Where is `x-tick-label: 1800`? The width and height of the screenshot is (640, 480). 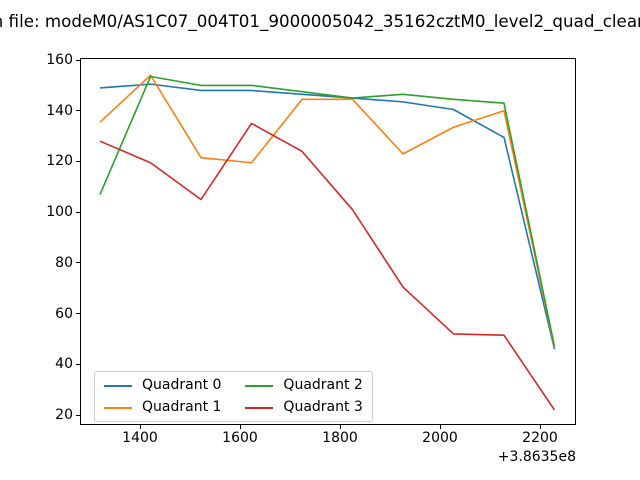
x-tick-label: 1800 is located at coordinates (340, 438).